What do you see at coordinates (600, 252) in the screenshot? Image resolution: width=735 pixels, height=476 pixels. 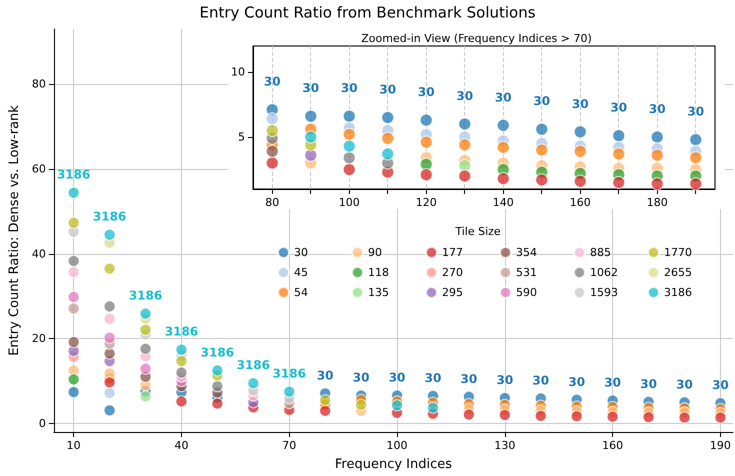 I see `legend-label: 885` at bounding box center [600, 252].